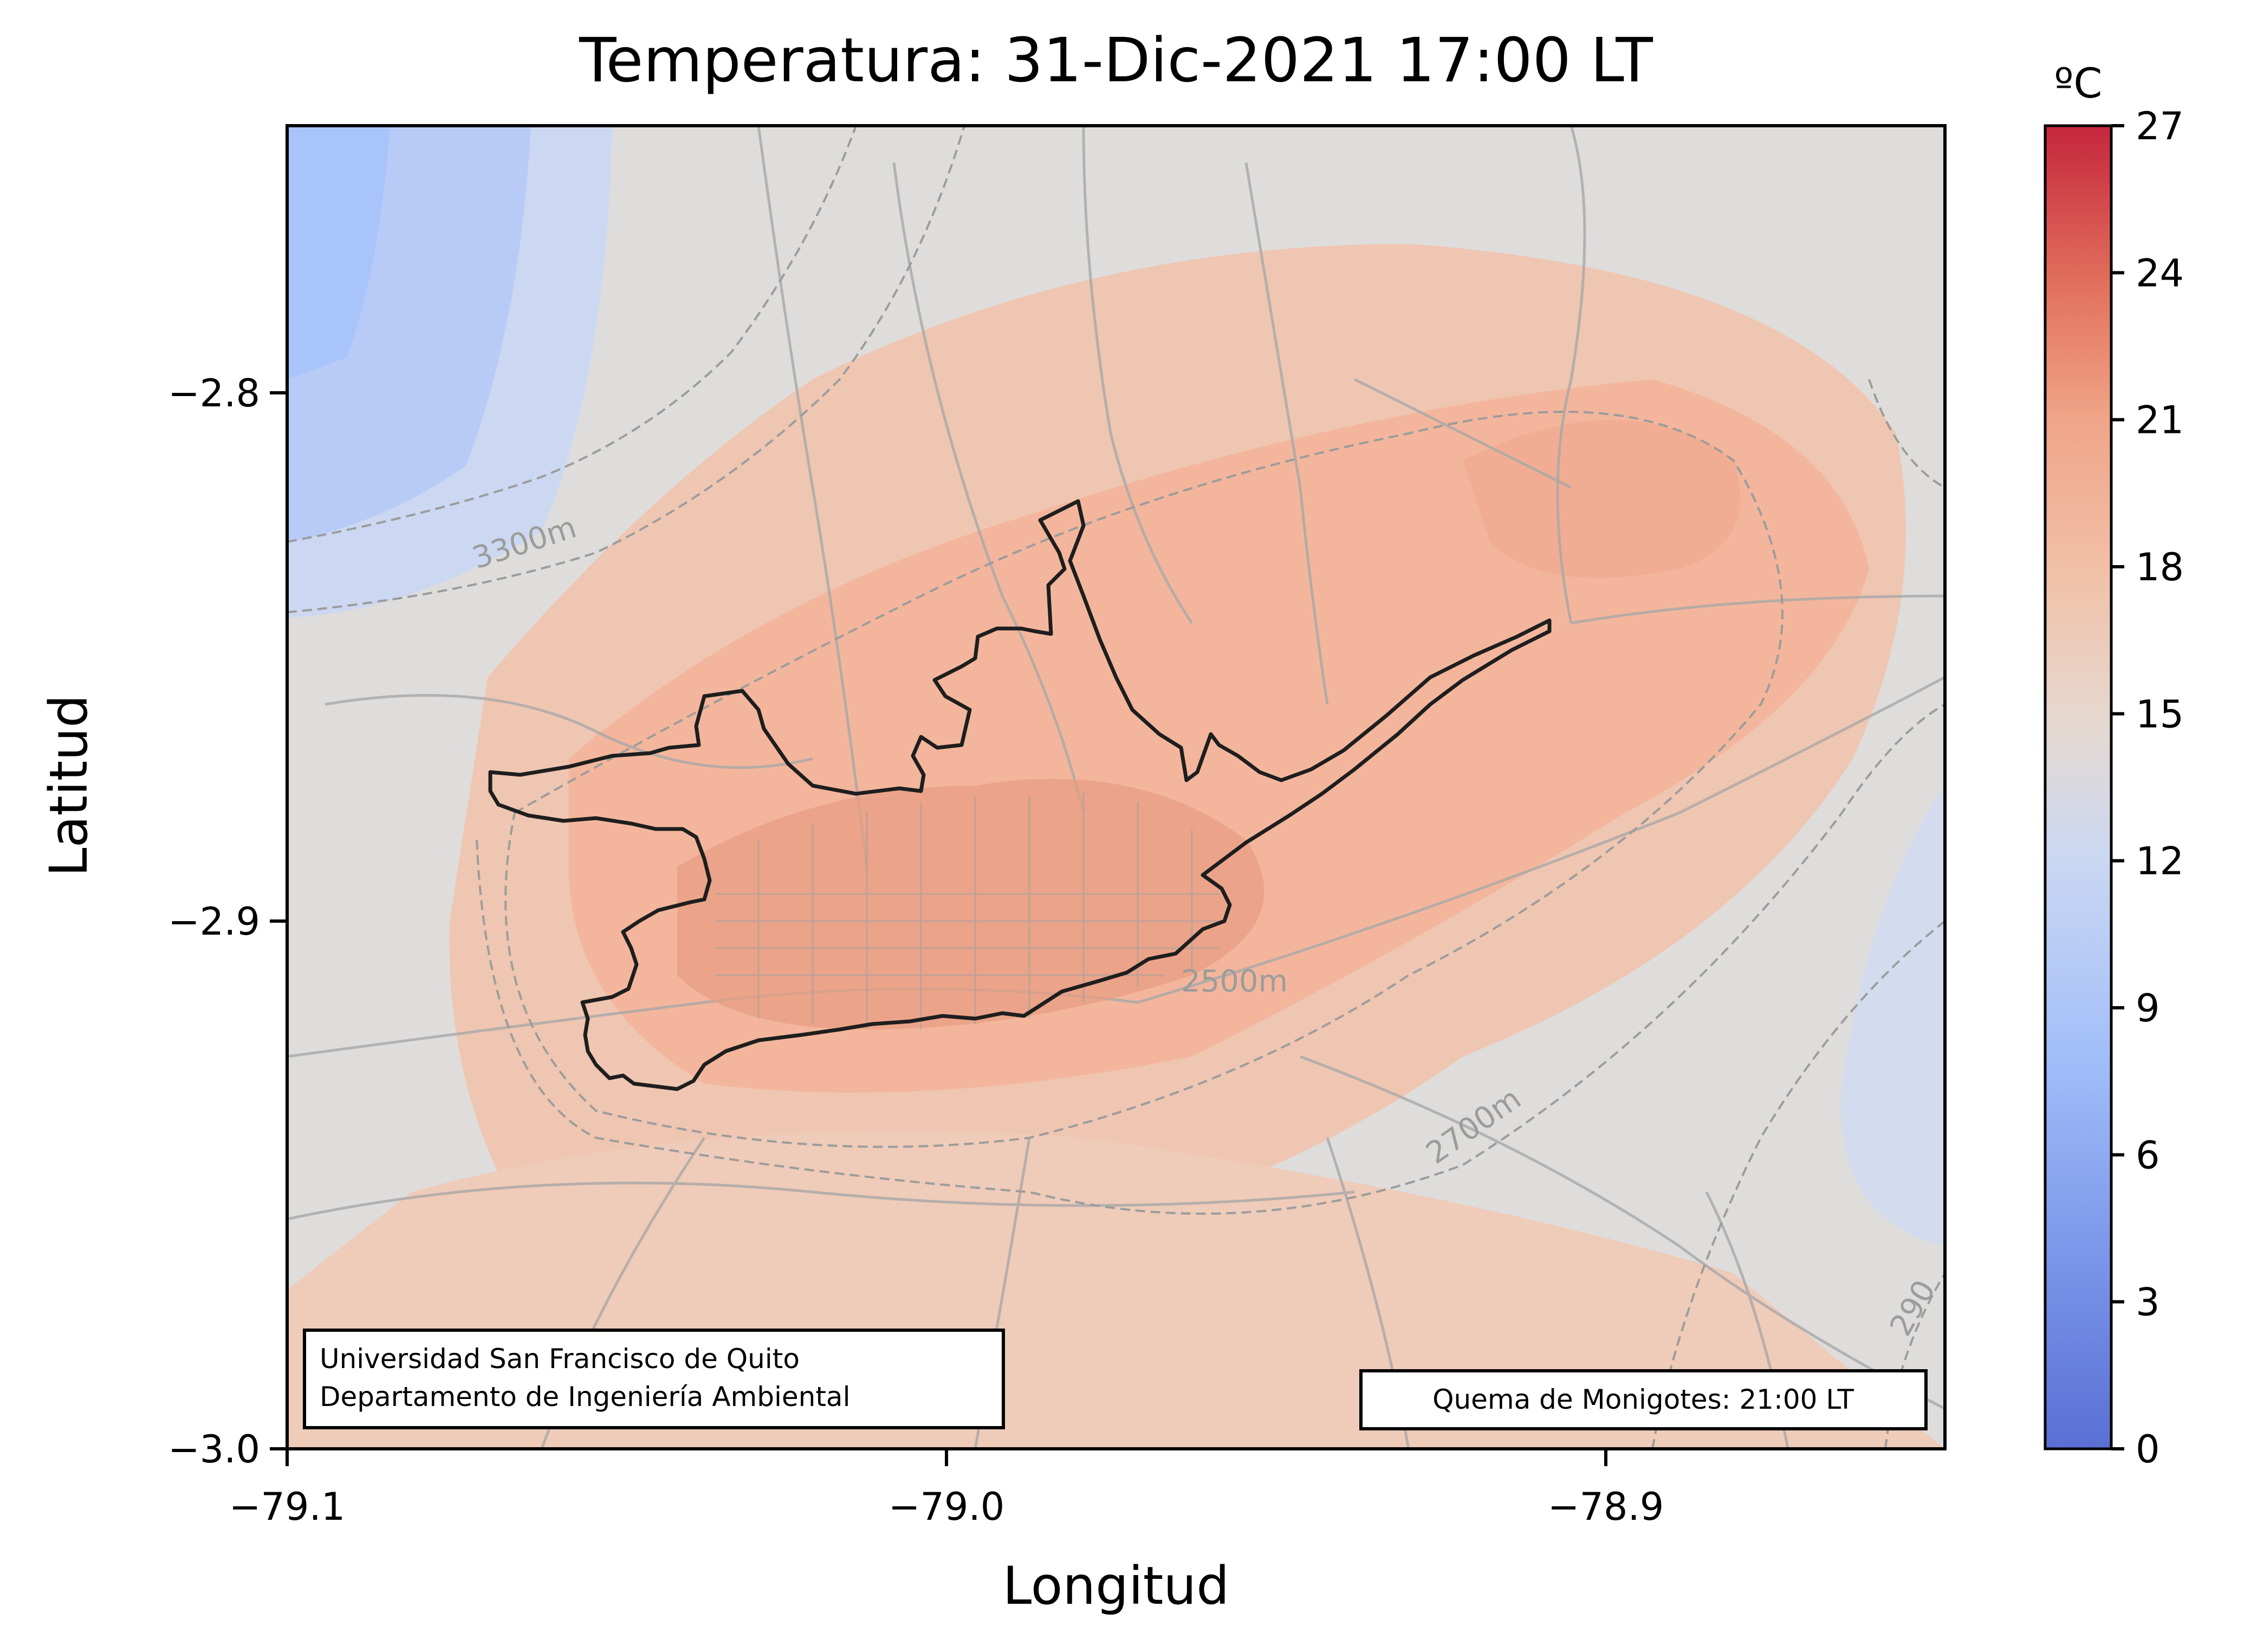 The image size is (2244, 1652). What do you see at coordinates (2078, 83) in the screenshot?
I see `colorbar-unit: ºC` at bounding box center [2078, 83].